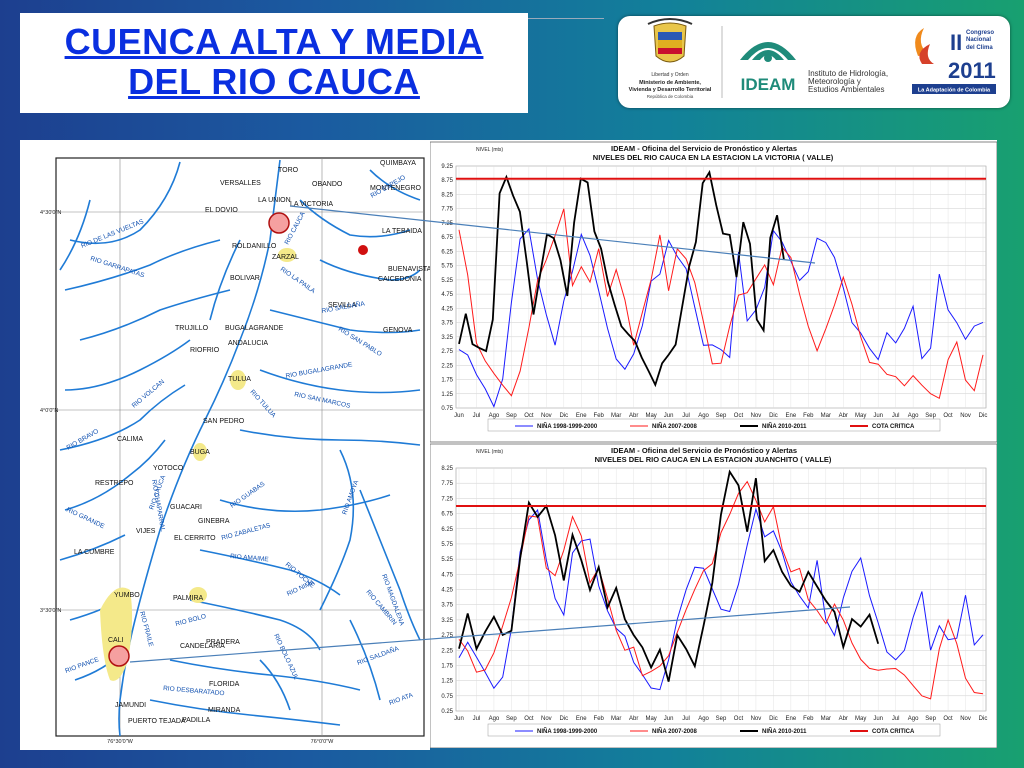 The height and width of the screenshot is (768, 1024). I want to click on map-town-label: FLORIDA, so click(224, 684).